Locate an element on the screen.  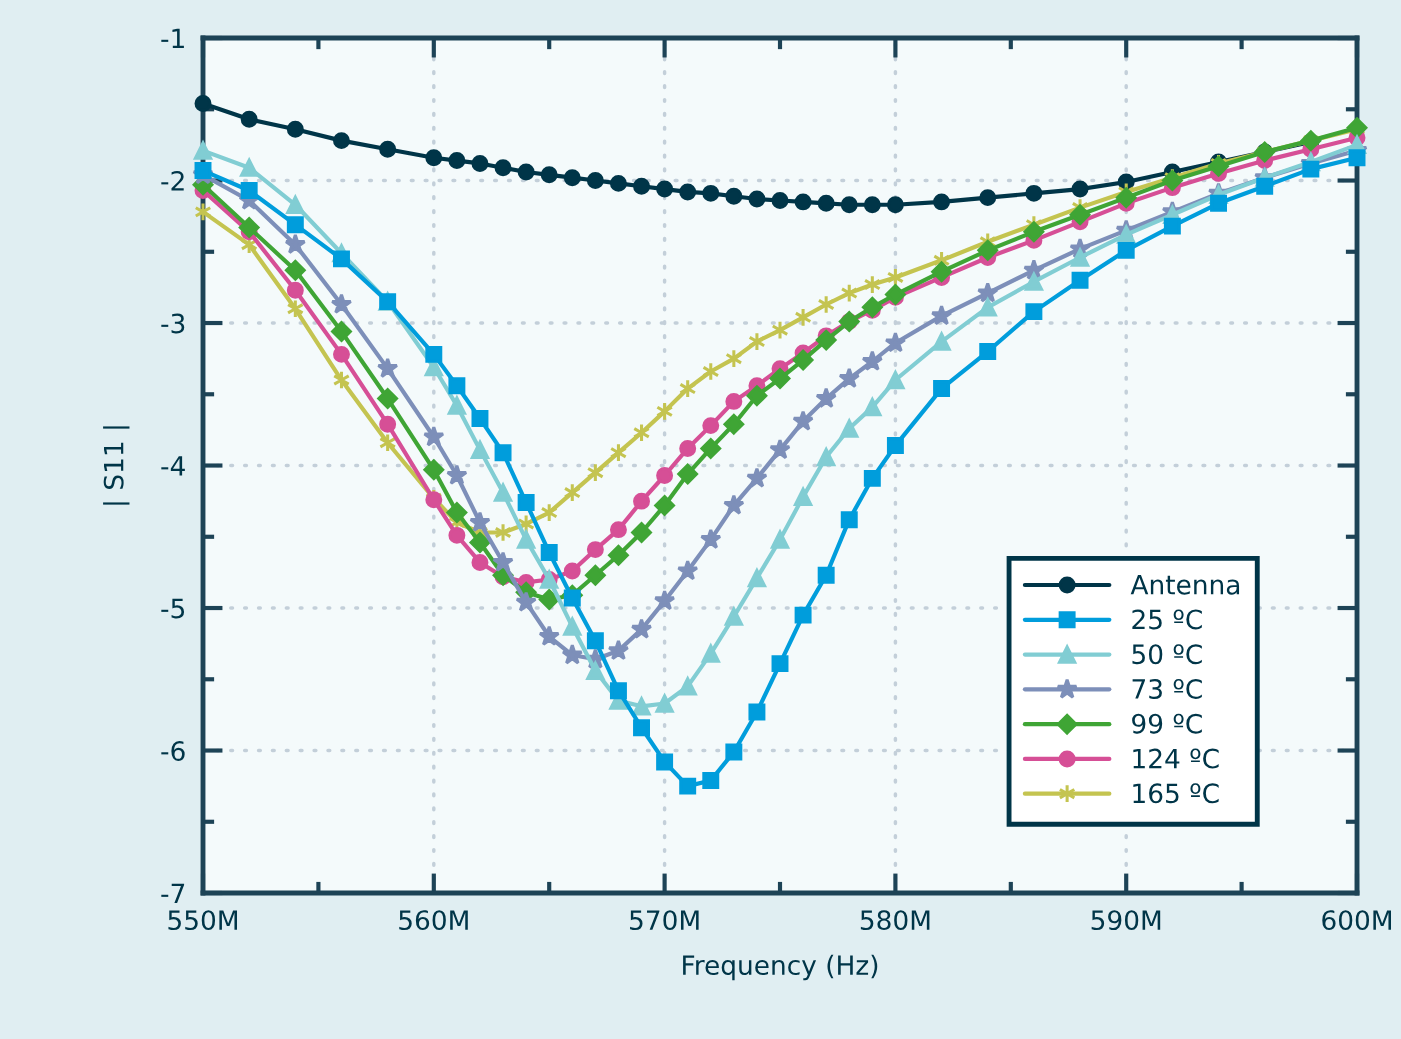
x-axis-title: Frequency (Hz) is located at coordinates (780, 967).